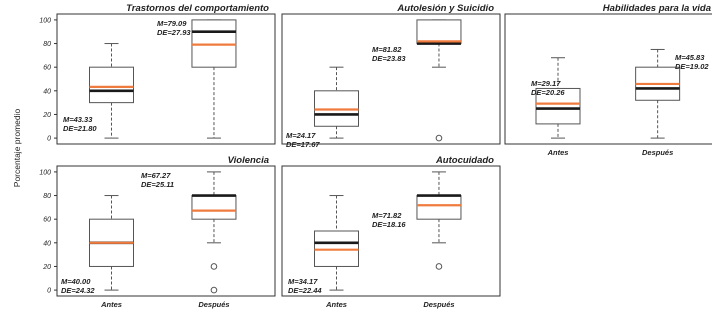  What do you see at coordinates (387, 215) in the screenshot?
I see `mean-label: M=71.82` at bounding box center [387, 215].